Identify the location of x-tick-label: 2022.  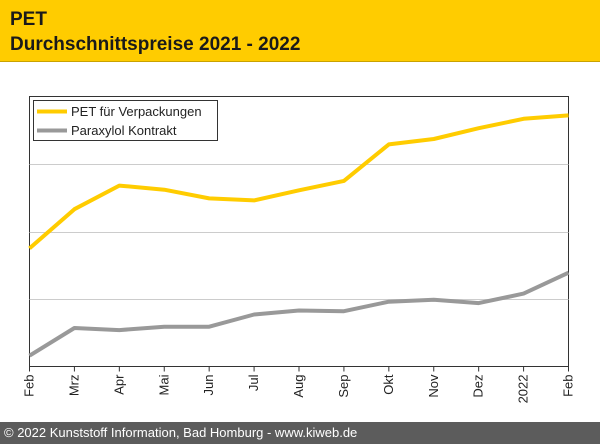
(523, 389).